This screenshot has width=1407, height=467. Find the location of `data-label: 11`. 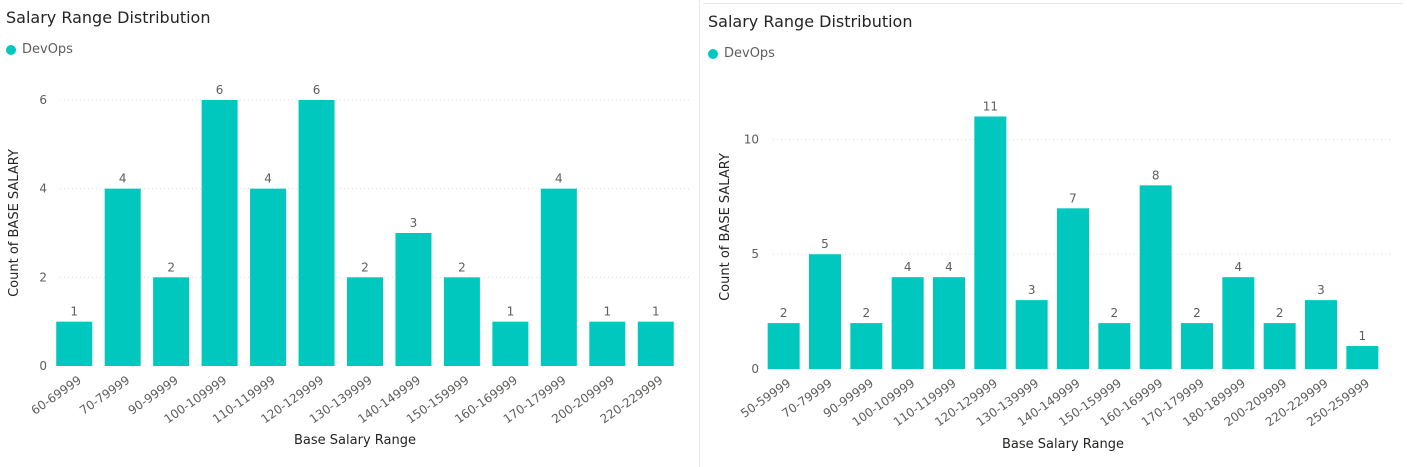

data-label: 11 is located at coordinates (990, 106).